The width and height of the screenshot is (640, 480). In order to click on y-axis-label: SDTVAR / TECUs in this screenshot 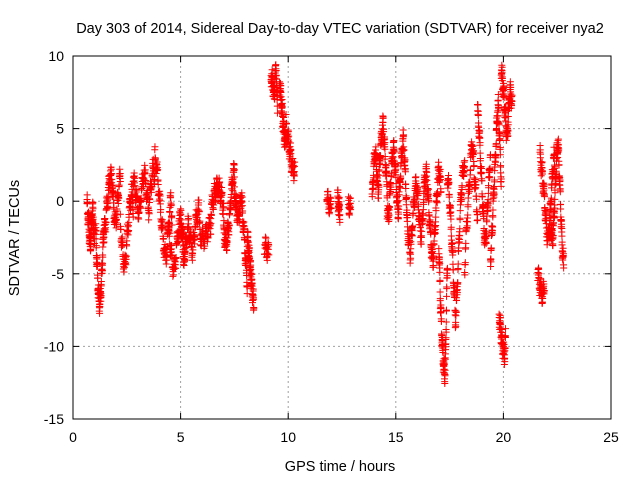, I will do `click(15, 238)`.